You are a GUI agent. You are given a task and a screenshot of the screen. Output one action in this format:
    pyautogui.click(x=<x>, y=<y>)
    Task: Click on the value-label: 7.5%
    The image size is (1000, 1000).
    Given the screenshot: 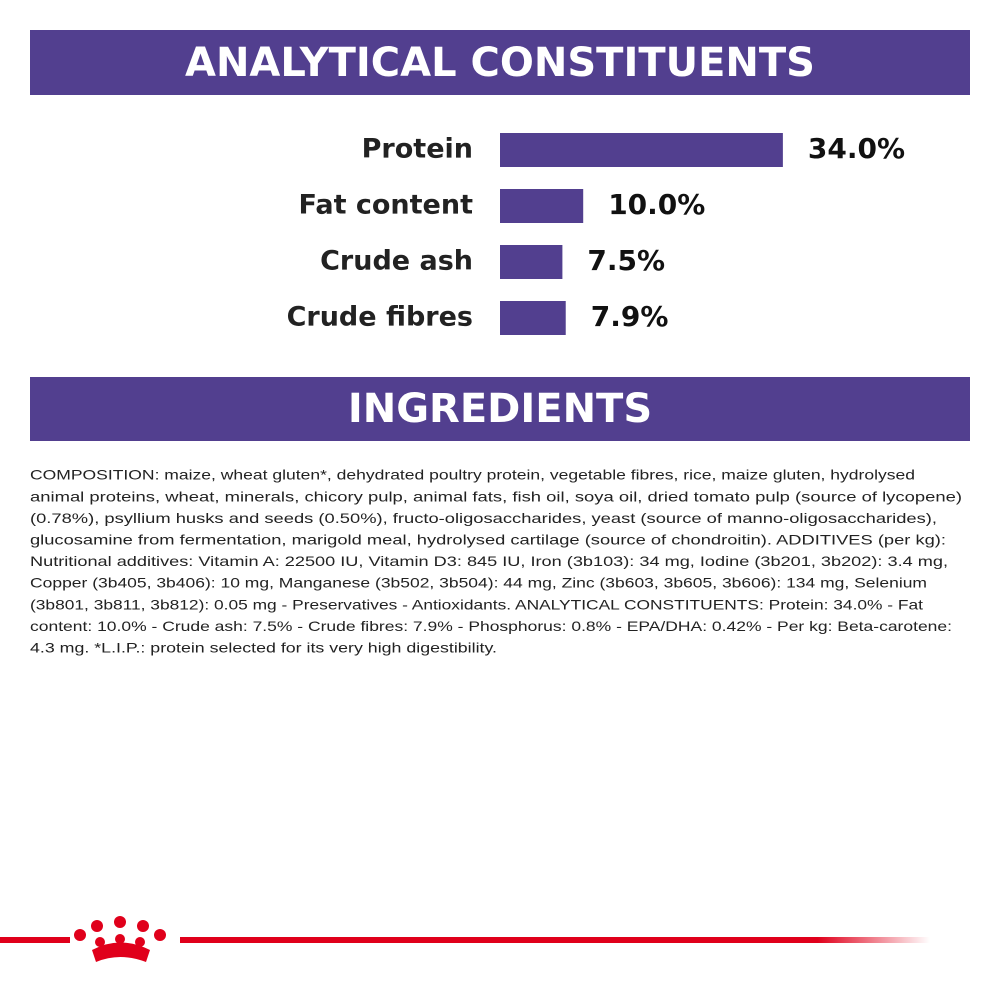 What is the action you would take?
    pyautogui.click(x=626, y=260)
    